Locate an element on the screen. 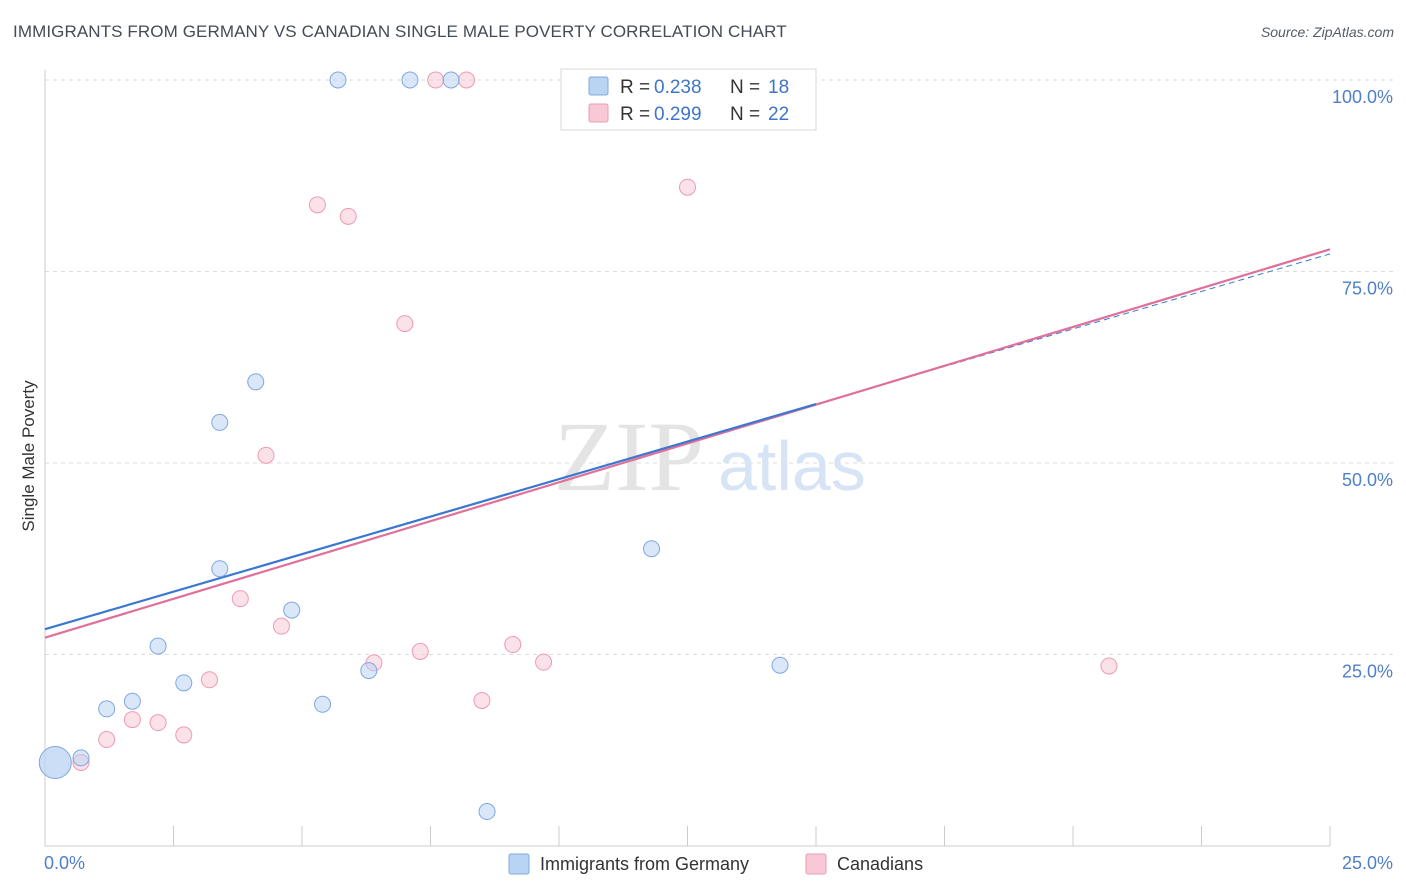 This screenshot has height=892, width=1406. y-tick-label-75: 75.0% is located at coordinates (1367, 289).